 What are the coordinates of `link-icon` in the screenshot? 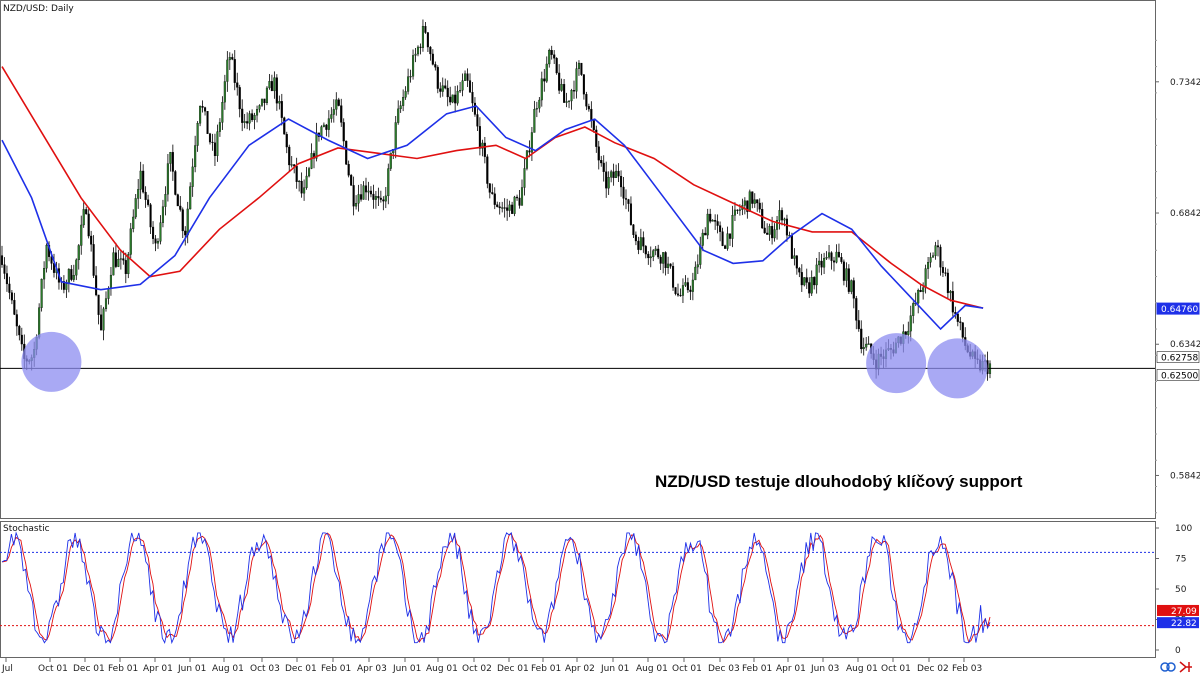 It's located at (1168, 667).